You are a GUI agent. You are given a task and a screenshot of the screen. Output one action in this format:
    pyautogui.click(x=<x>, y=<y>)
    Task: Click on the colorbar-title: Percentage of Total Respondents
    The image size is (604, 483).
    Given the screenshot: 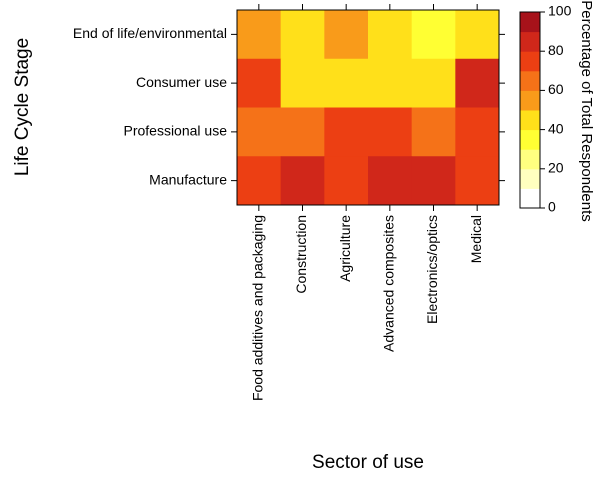 What is the action you would take?
    pyautogui.click(x=586, y=111)
    